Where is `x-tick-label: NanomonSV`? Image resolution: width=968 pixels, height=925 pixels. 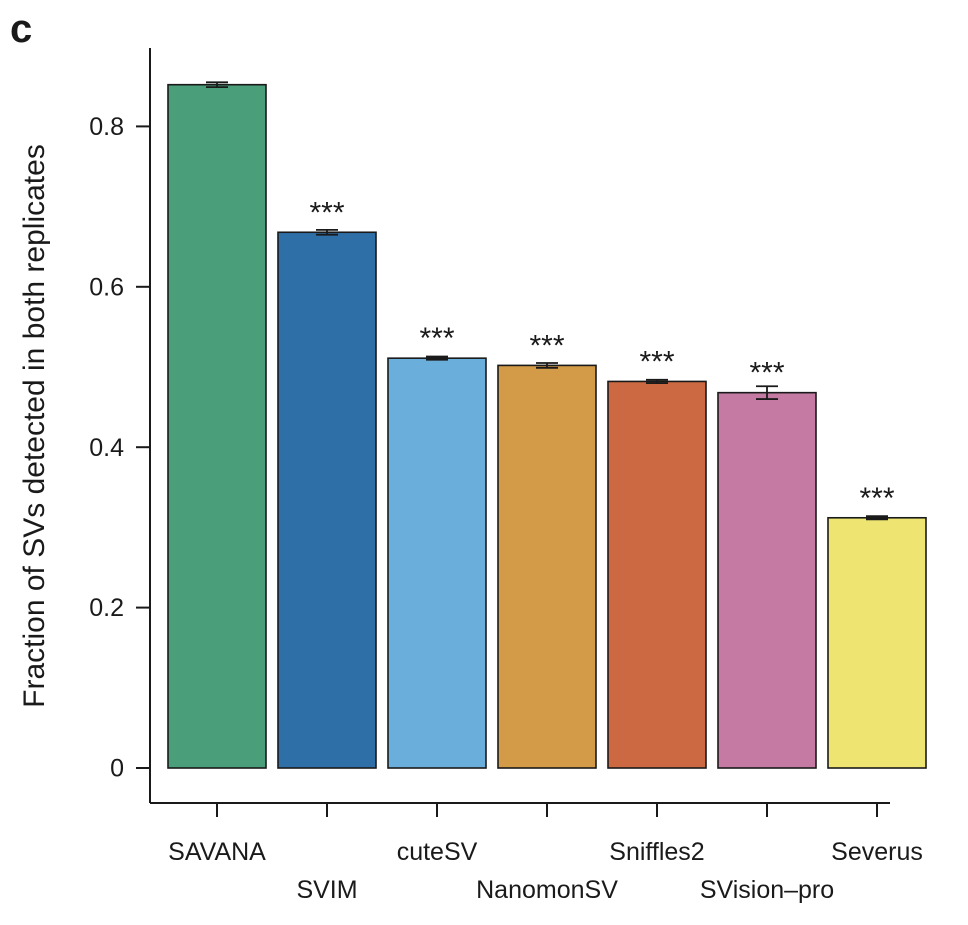 x-tick-label: NanomonSV is located at coordinates (547, 890).